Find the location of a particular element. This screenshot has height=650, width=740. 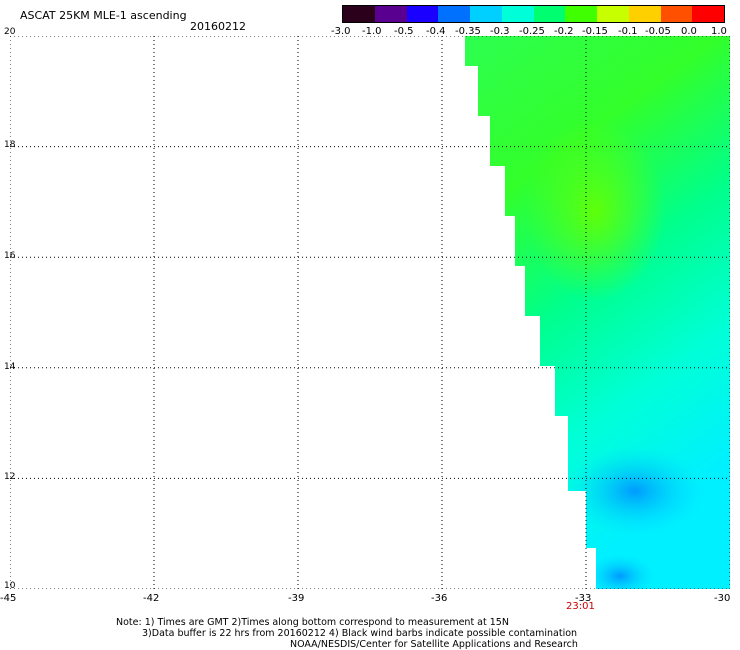

colorbar is located at coordinates (533, 14).